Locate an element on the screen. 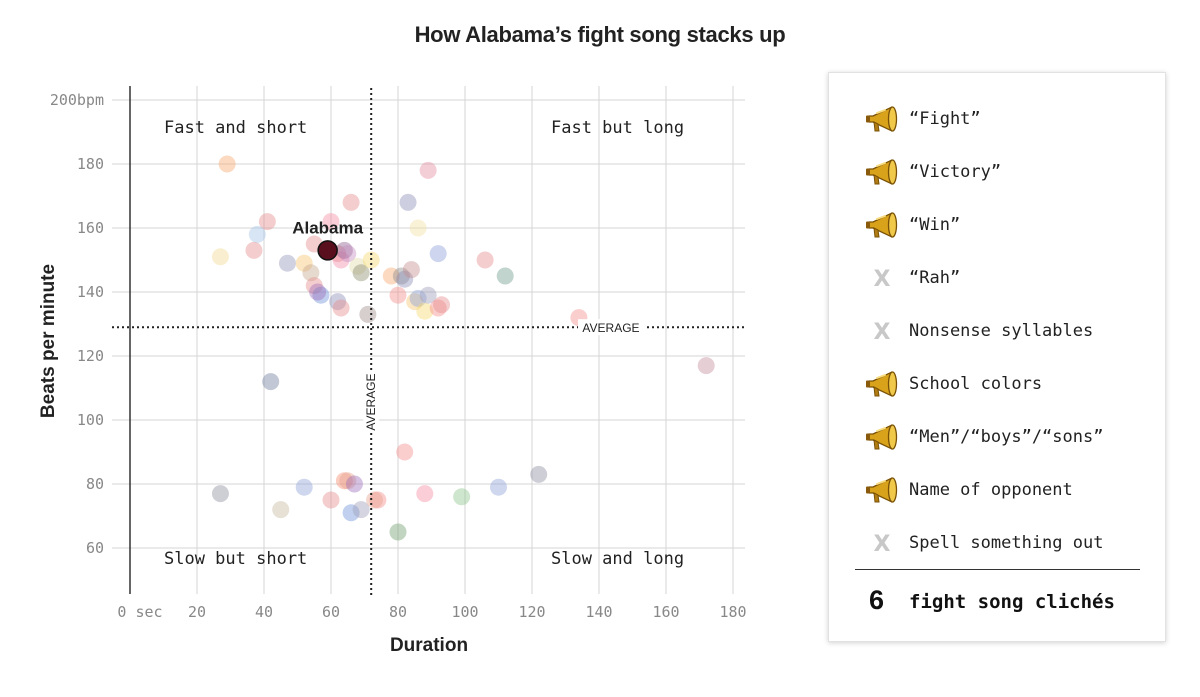 This screenshot has height=697, width=1200. cliche-count-label: fight song clichés is located at coordinates (1012, 602).